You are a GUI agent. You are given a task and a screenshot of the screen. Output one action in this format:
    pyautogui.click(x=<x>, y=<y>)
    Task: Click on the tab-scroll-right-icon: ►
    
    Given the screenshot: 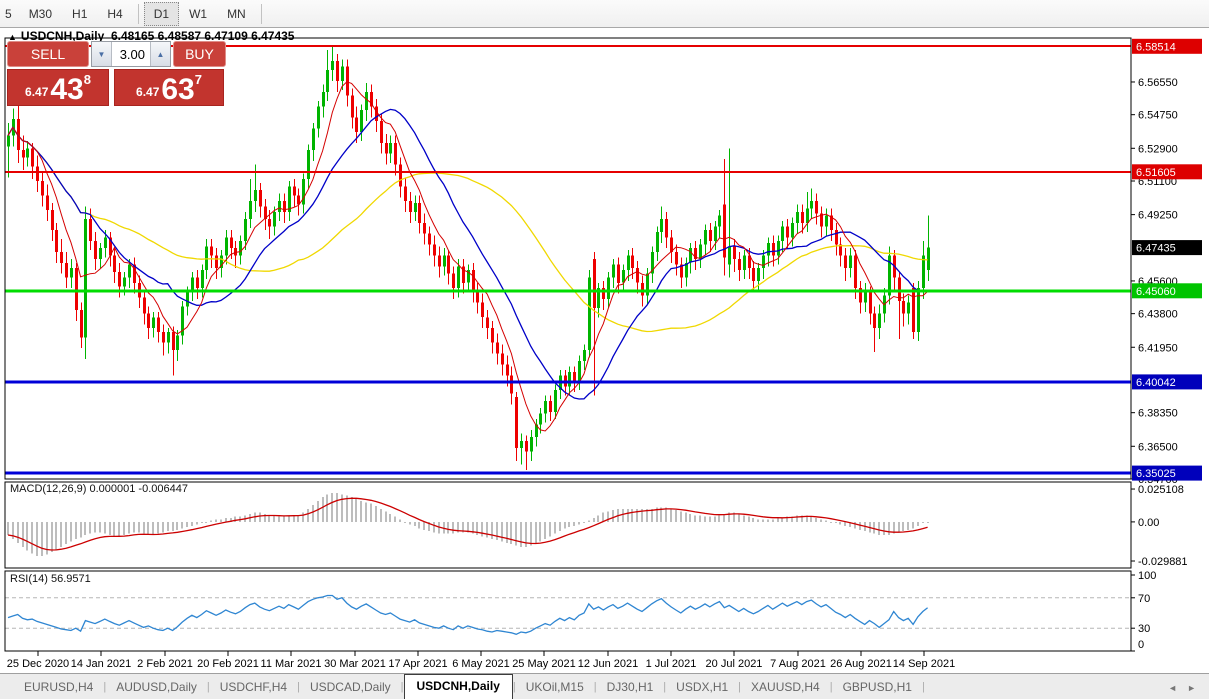 What is the action you would take?
    pyautogui.click(x=1191, y=688)
    